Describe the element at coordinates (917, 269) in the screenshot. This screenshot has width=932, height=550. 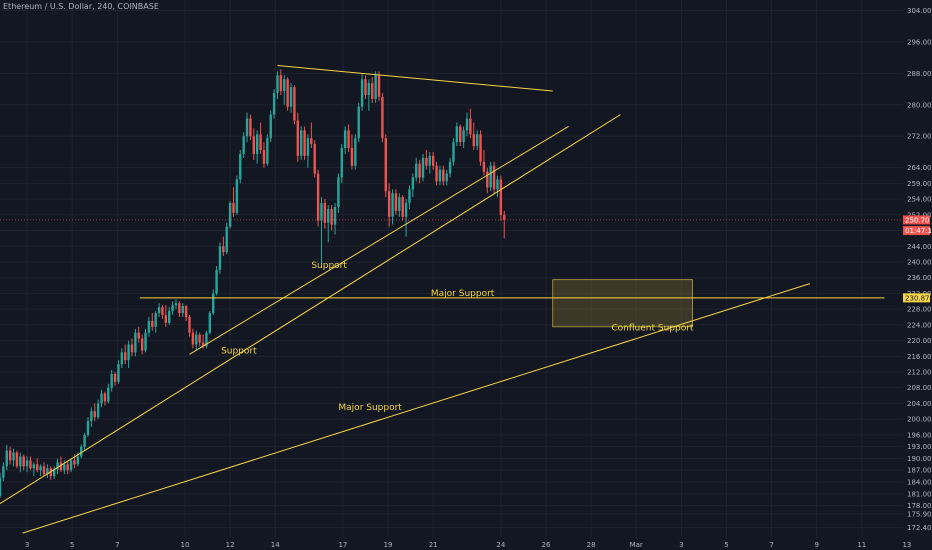
I see `price-axis-panel` at that location.